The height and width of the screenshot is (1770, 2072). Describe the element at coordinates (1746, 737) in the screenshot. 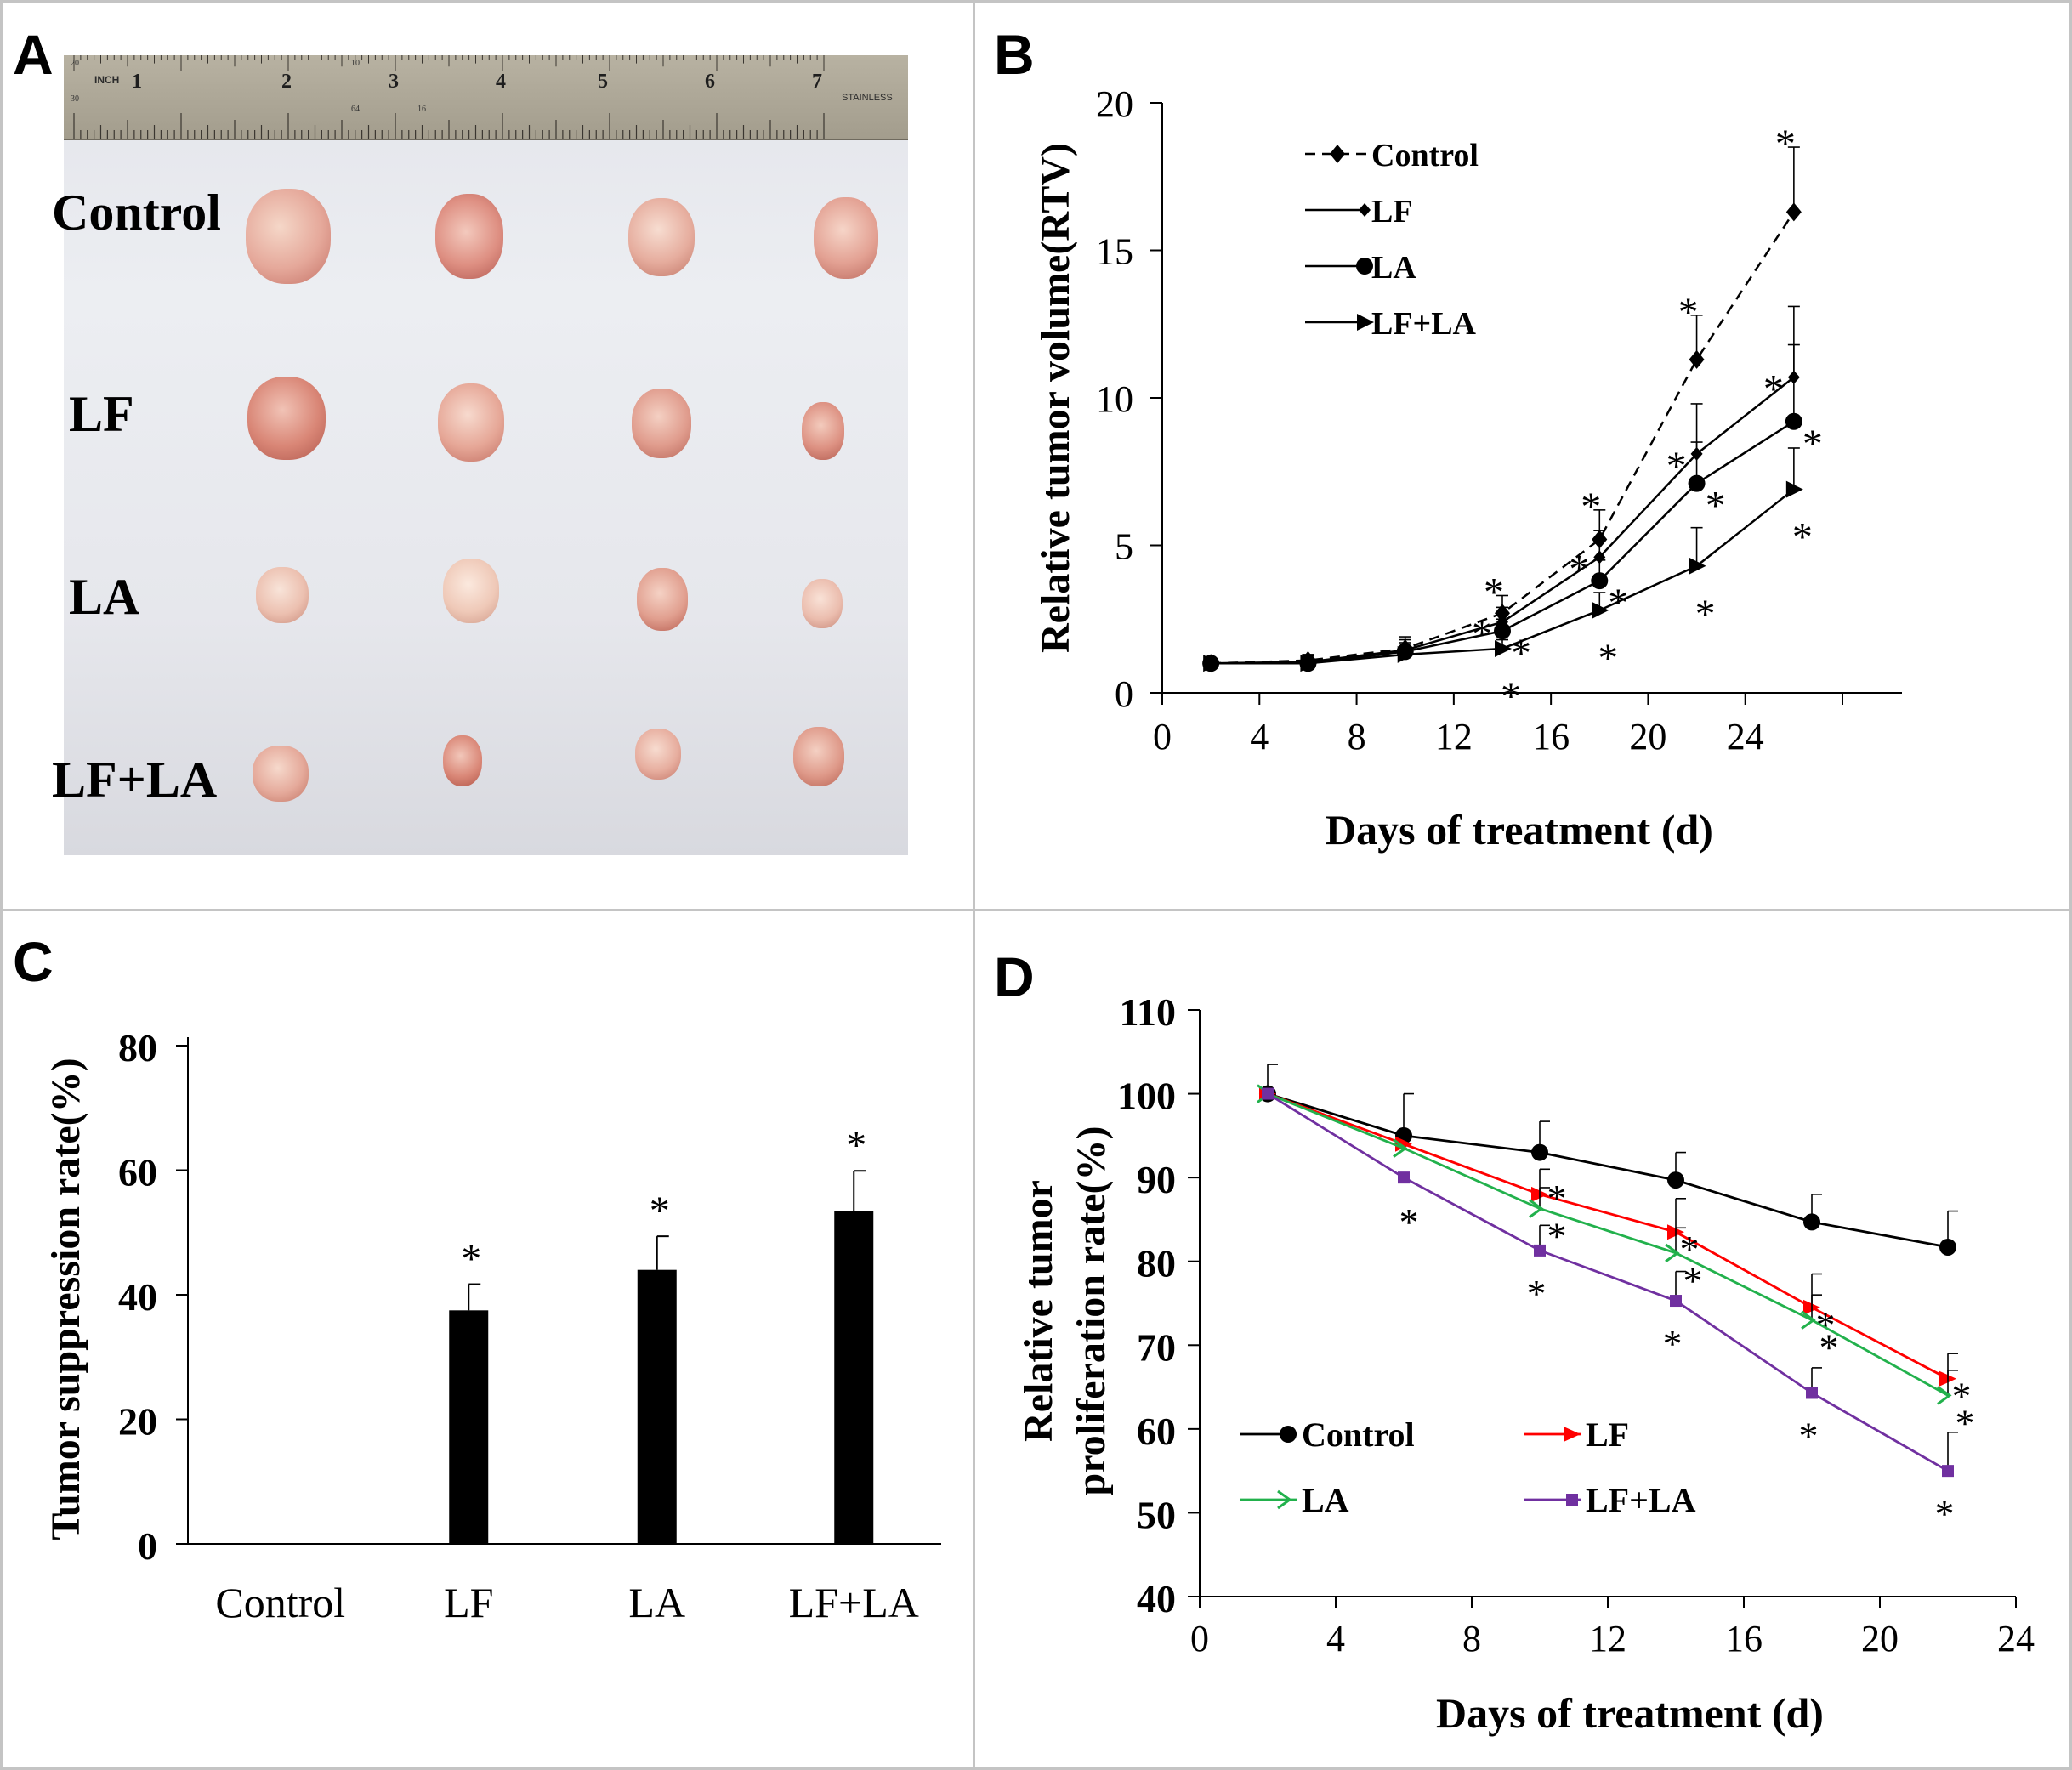

I see `x-tick-label: 24` at that location.